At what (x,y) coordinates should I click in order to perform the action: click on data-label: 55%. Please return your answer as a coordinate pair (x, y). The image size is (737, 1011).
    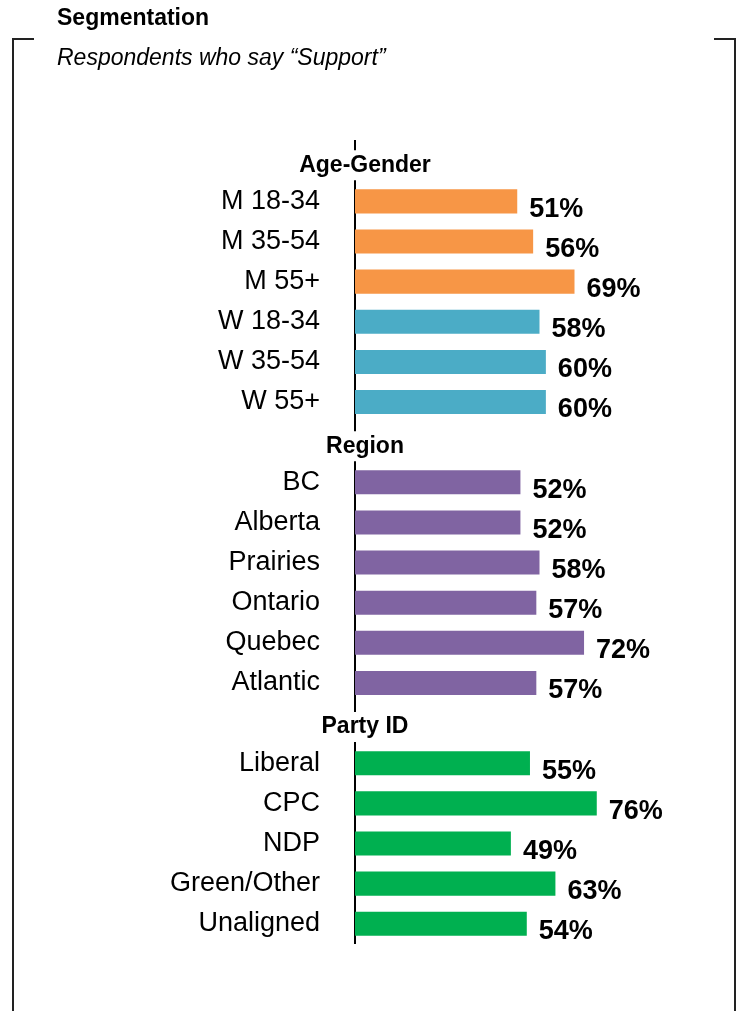
    Looking at the image, I should click on (569, 769).